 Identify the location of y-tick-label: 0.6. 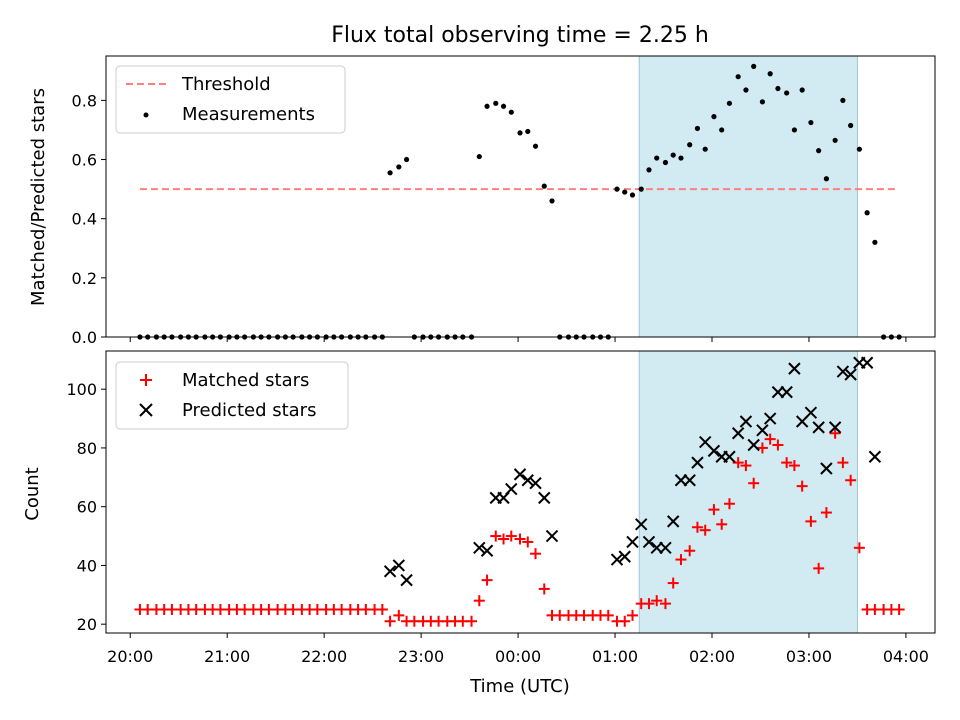
(84, 160).